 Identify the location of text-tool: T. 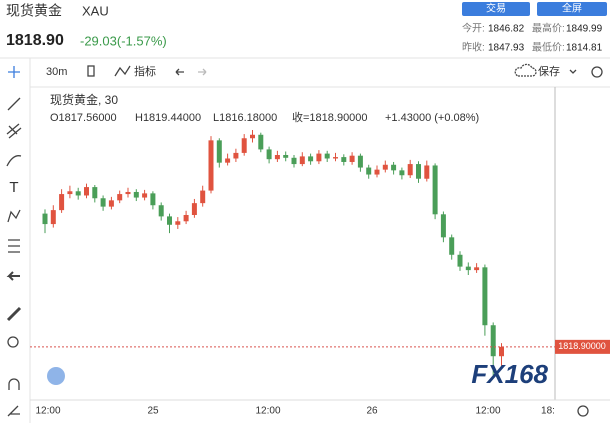
(13, 187).